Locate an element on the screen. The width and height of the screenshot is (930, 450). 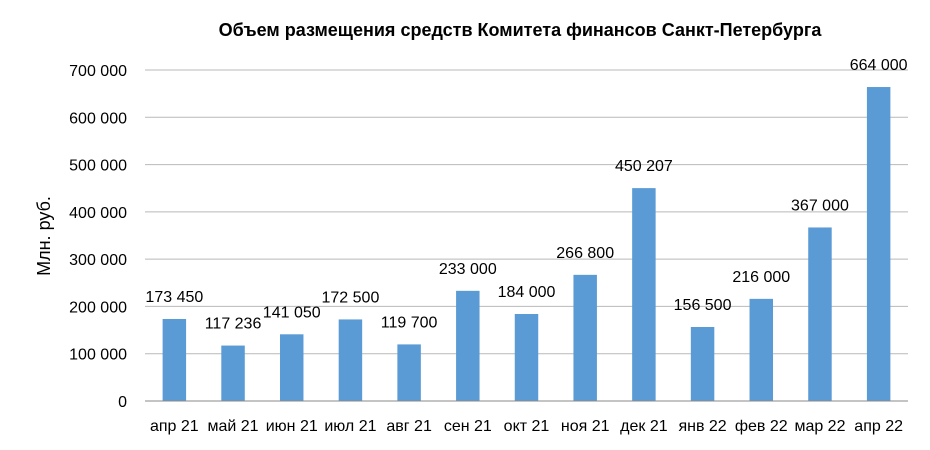
x-category-label: фев 22 is located at coordinates (761, 426).